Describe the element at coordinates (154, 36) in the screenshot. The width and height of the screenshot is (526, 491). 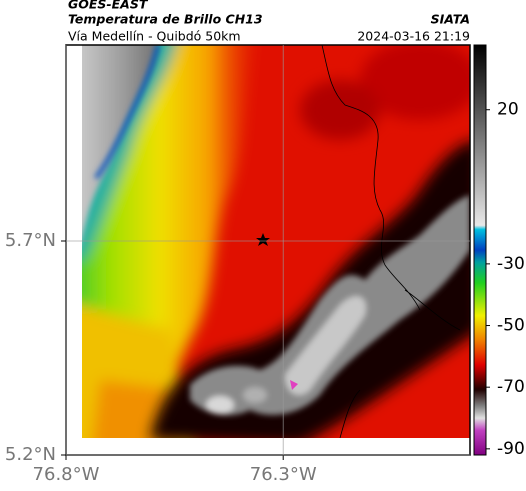
I see `subtitle: Vía Medellín - Quibdó 50km` at that location.